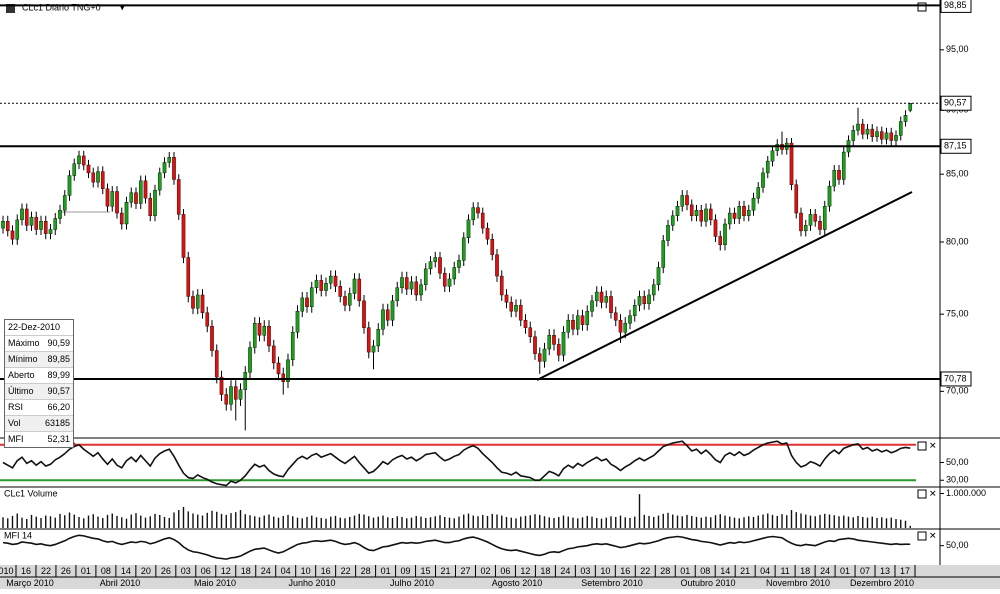  I want to click on info-row: Vol 63185, so click(39, 423).